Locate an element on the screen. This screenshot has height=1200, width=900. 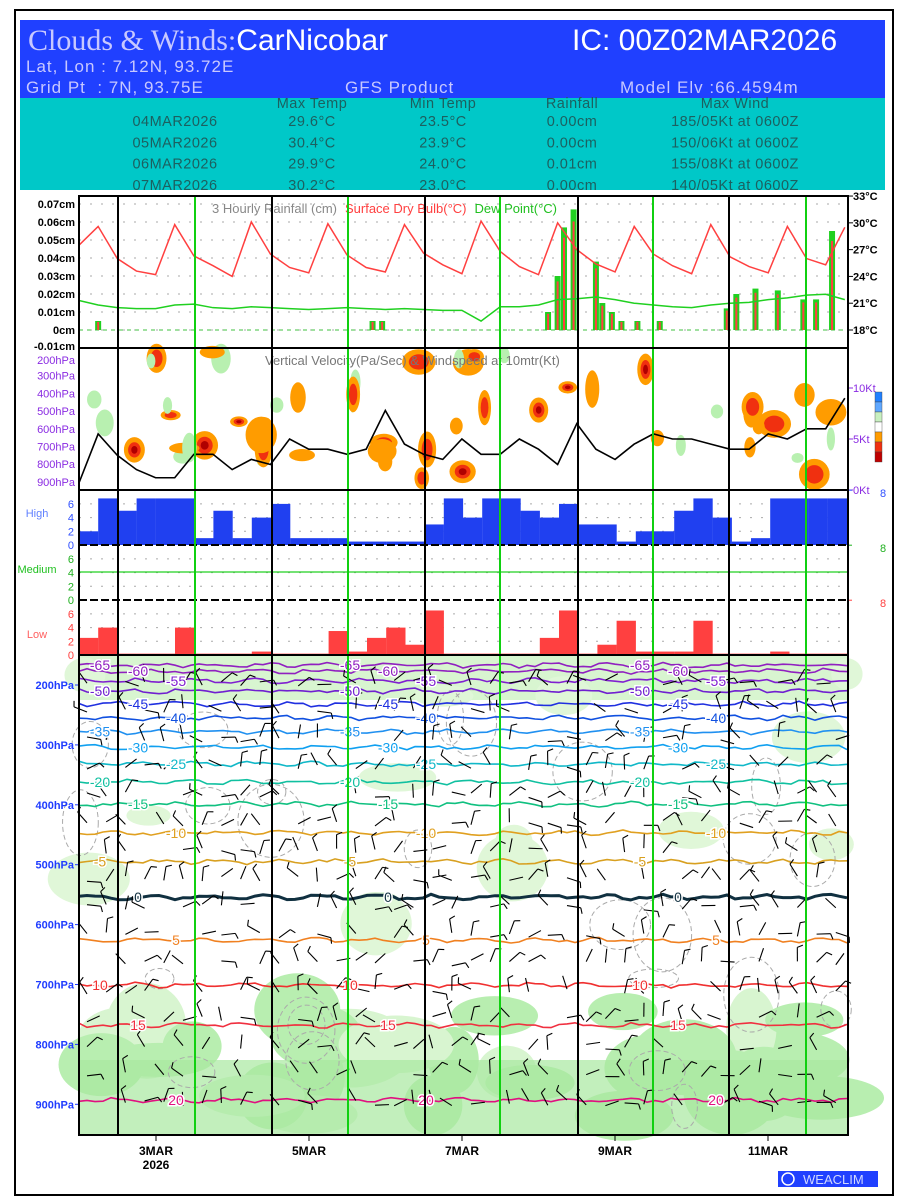
y-tick-label: 0 is located at coordinates (71, 546).